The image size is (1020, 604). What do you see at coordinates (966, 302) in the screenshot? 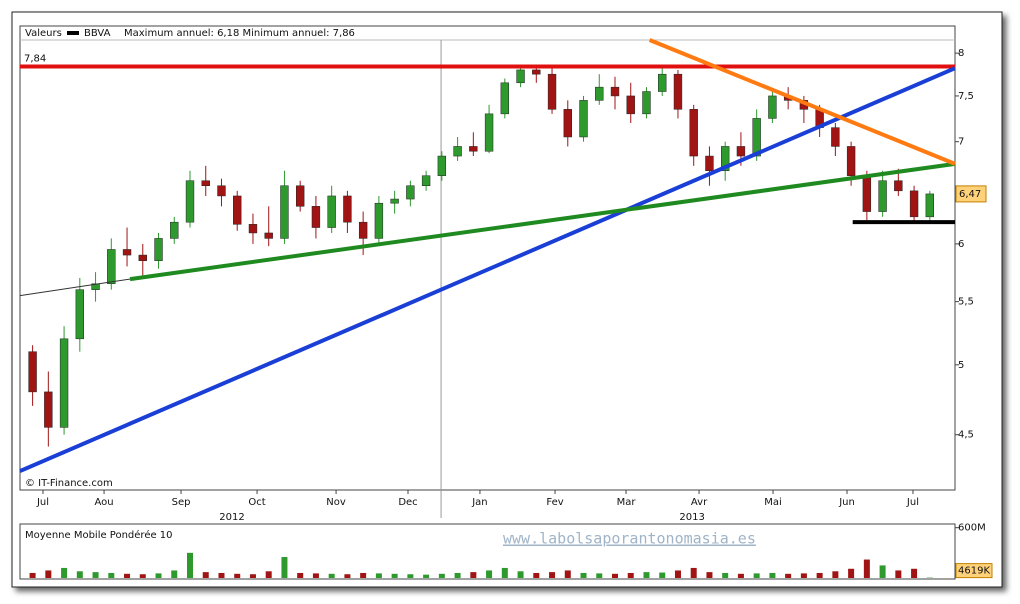
I see `y-tick-label: 5,5` at bounding box center [966, 302].